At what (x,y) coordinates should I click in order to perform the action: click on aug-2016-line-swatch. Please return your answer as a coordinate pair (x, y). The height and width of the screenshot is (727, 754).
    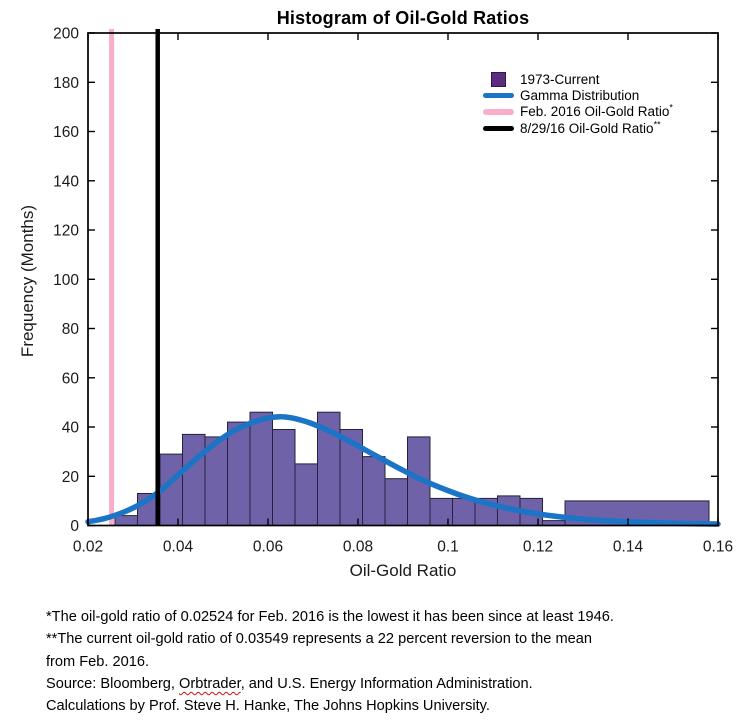
    Looking at the image, I should click on (498, 128).